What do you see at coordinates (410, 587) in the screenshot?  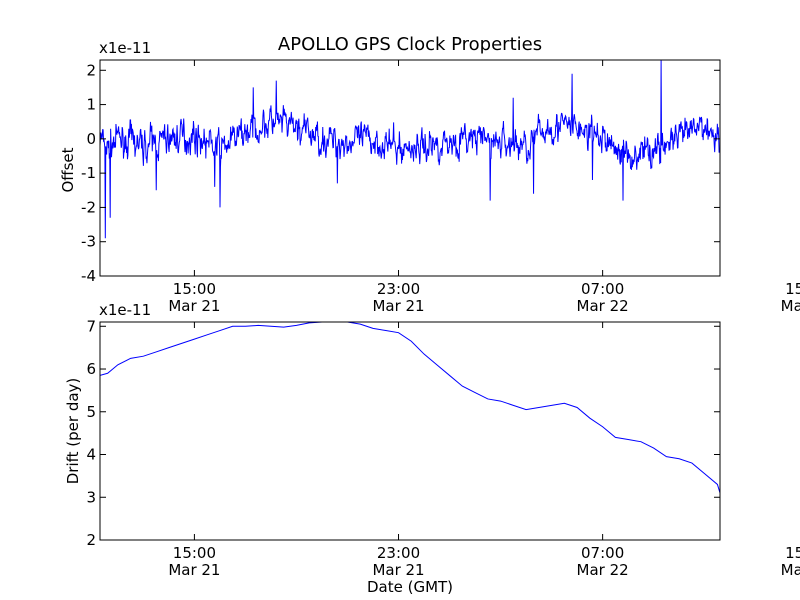 I see `x-axis-label: Date (GMT)` at bounding box center [410, 587].